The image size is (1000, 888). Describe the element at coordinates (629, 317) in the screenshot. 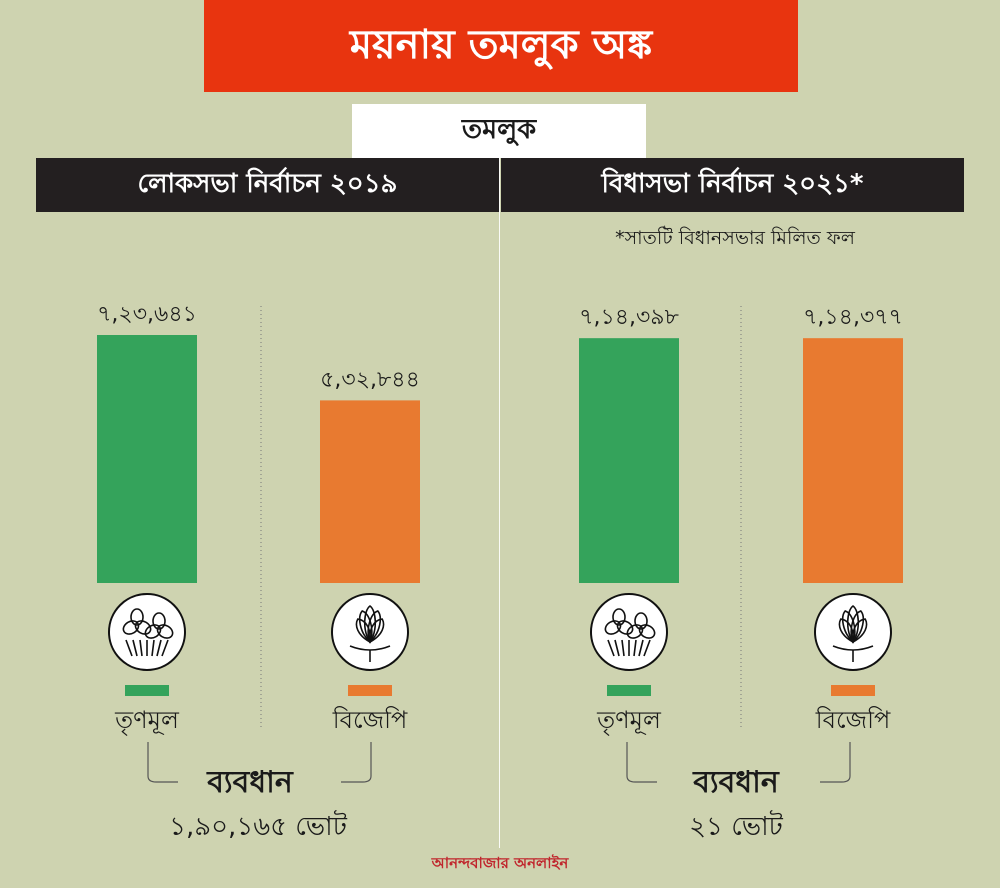

I see `data-label-1-0: ৭,১৪,৩৯৮` at that location.